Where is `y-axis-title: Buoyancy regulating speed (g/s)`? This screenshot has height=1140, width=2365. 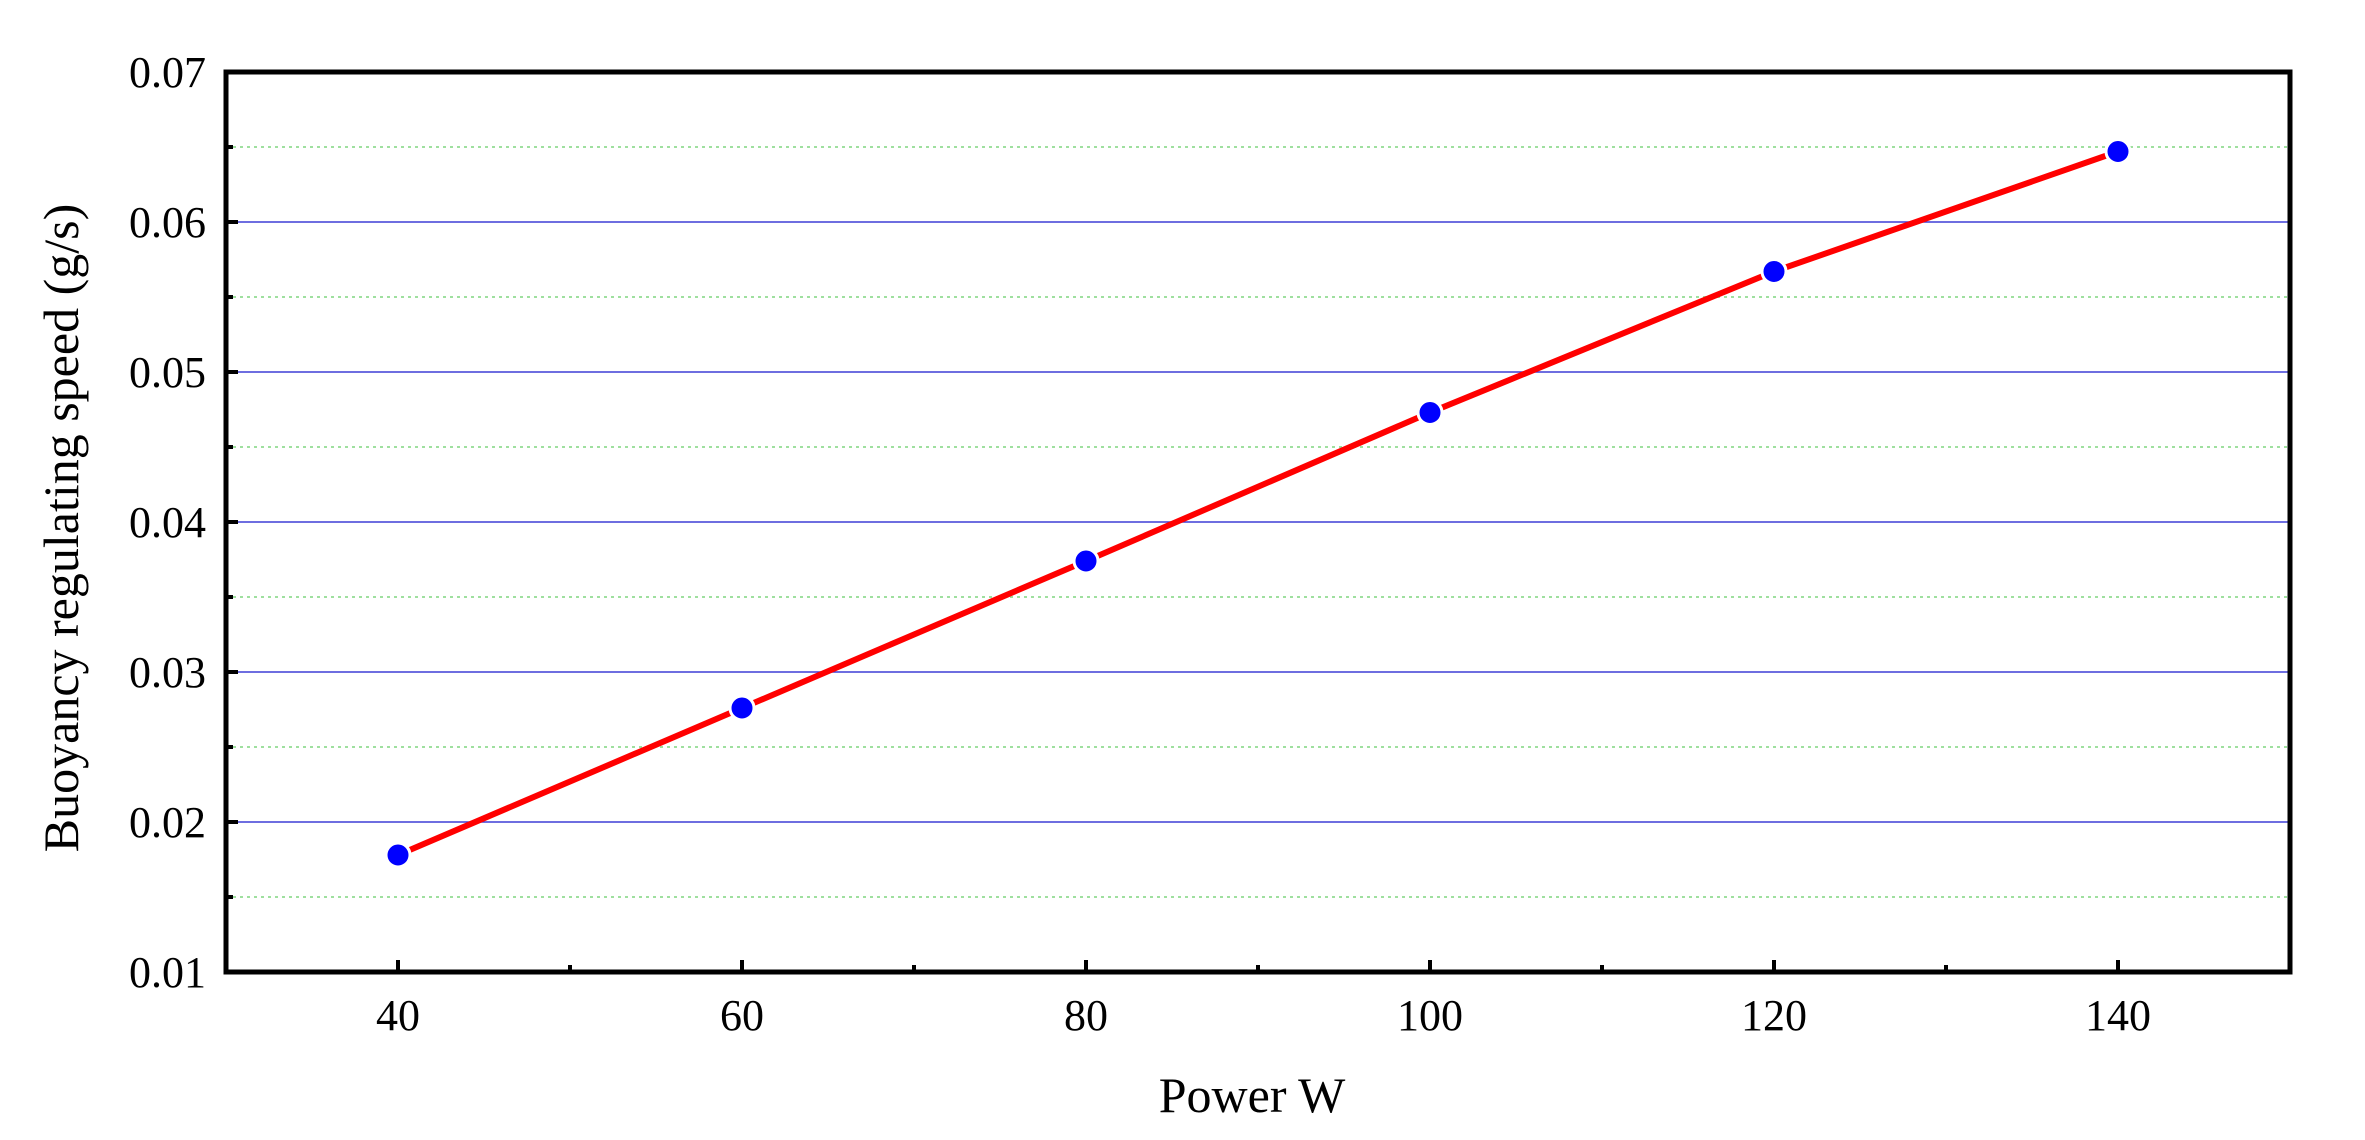 y-axis-title: Buoyancy regulating speed (g/s) is located at coordinates (61, 528).